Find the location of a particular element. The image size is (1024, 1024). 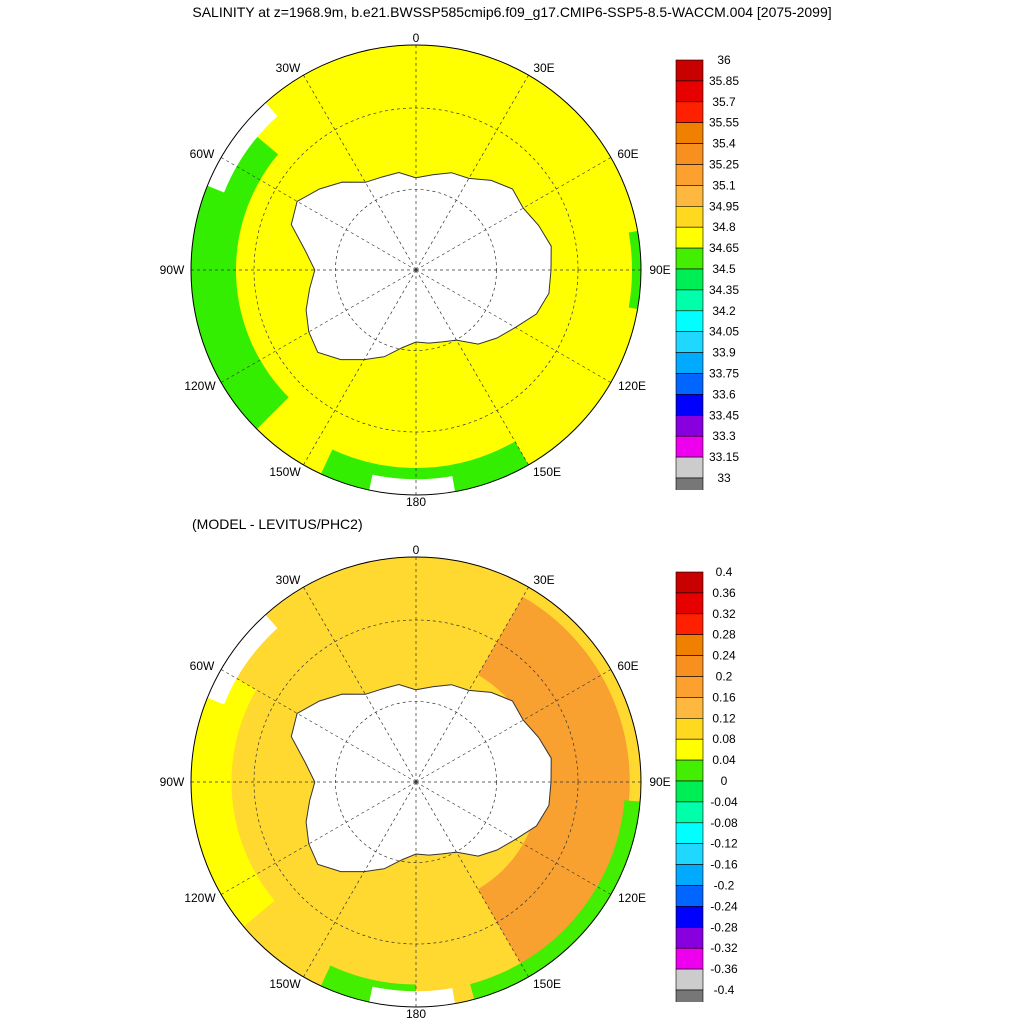

colorbar-label: -0.04 is located at coordinates (724, 802).